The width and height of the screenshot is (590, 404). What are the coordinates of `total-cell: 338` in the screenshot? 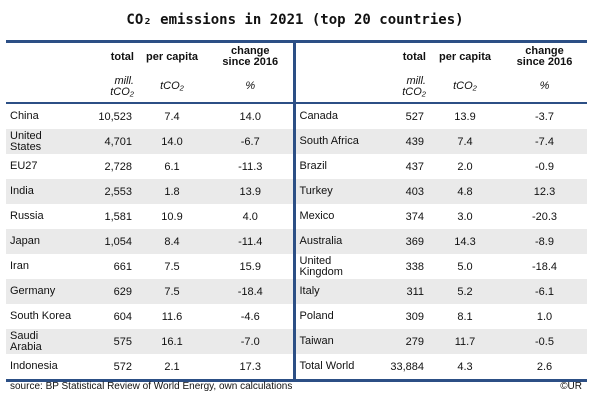 It's located at (414, 266).